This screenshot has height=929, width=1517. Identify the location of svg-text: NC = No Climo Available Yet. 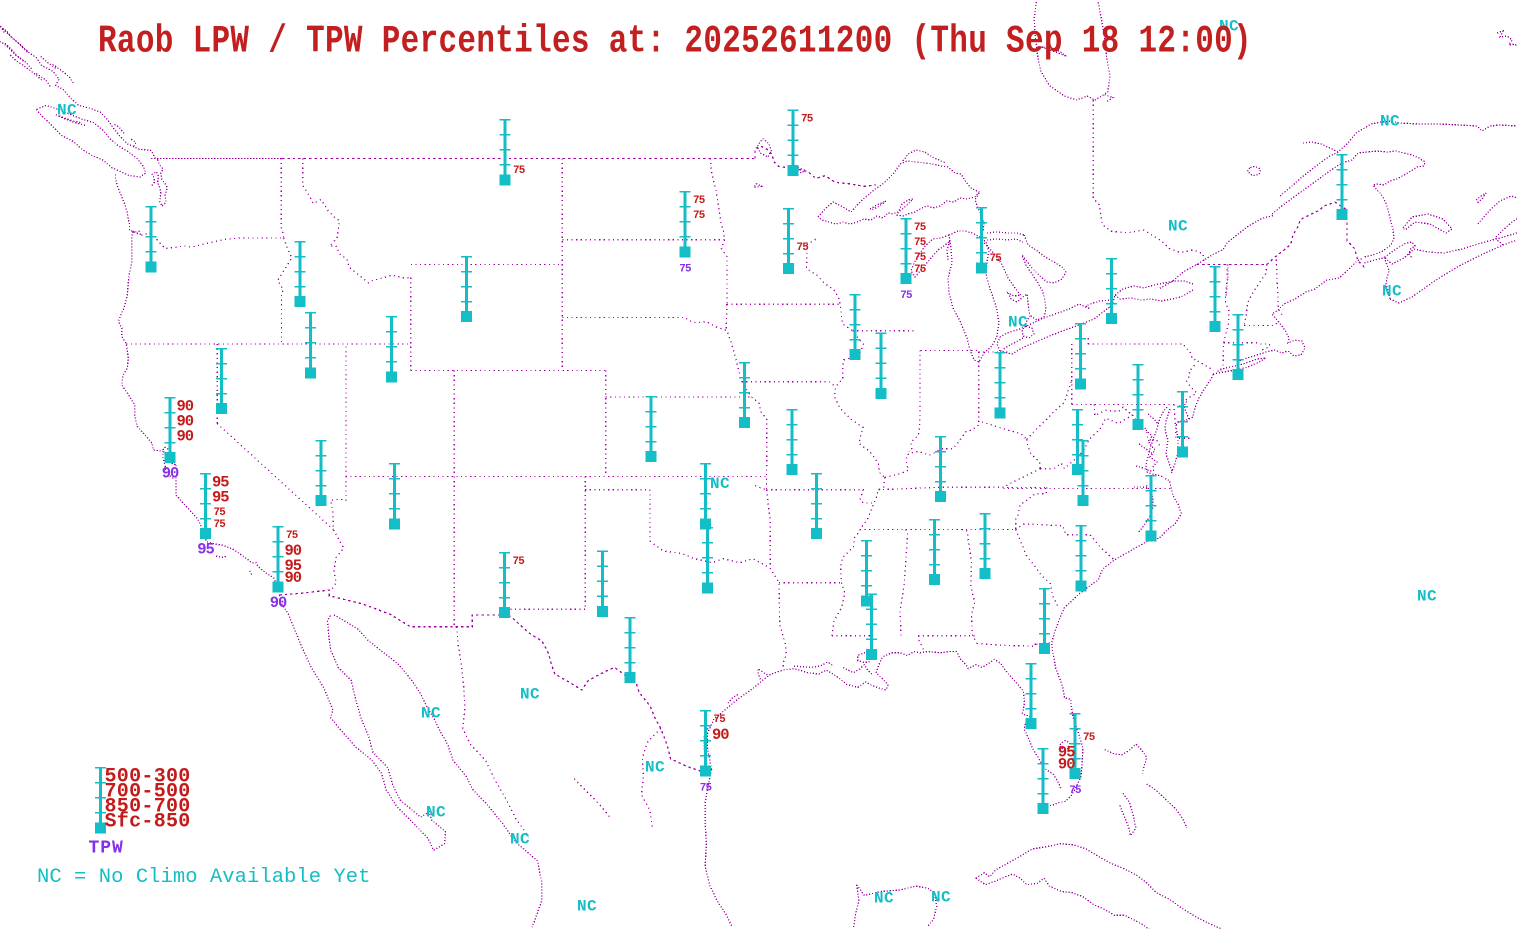
(204, 877).